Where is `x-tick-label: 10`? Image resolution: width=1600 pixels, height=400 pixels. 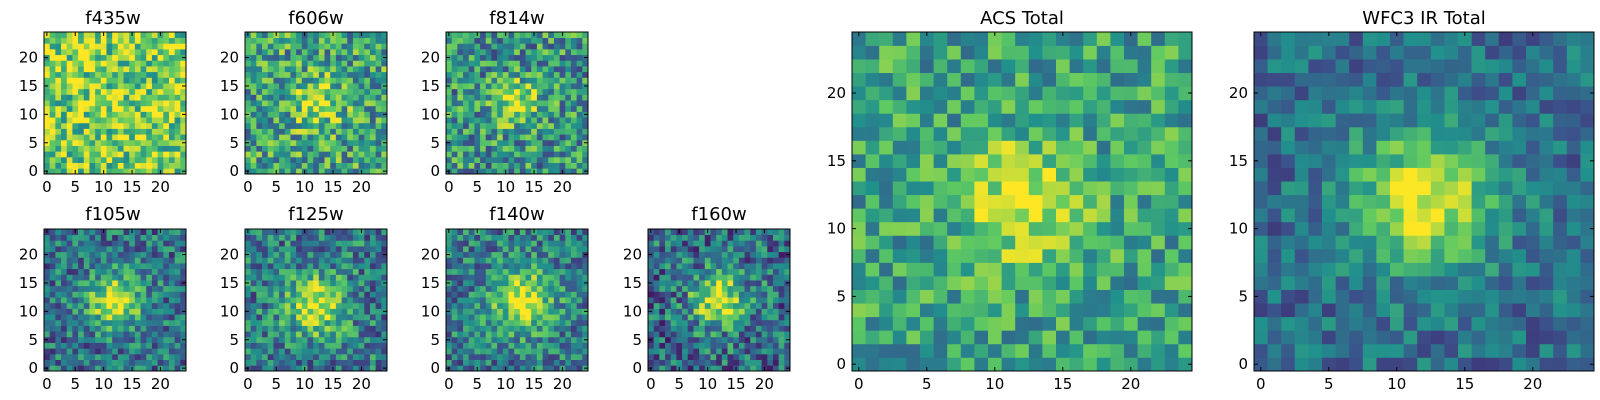 x-tick-label: 10 is located at coordinates (304, 187).